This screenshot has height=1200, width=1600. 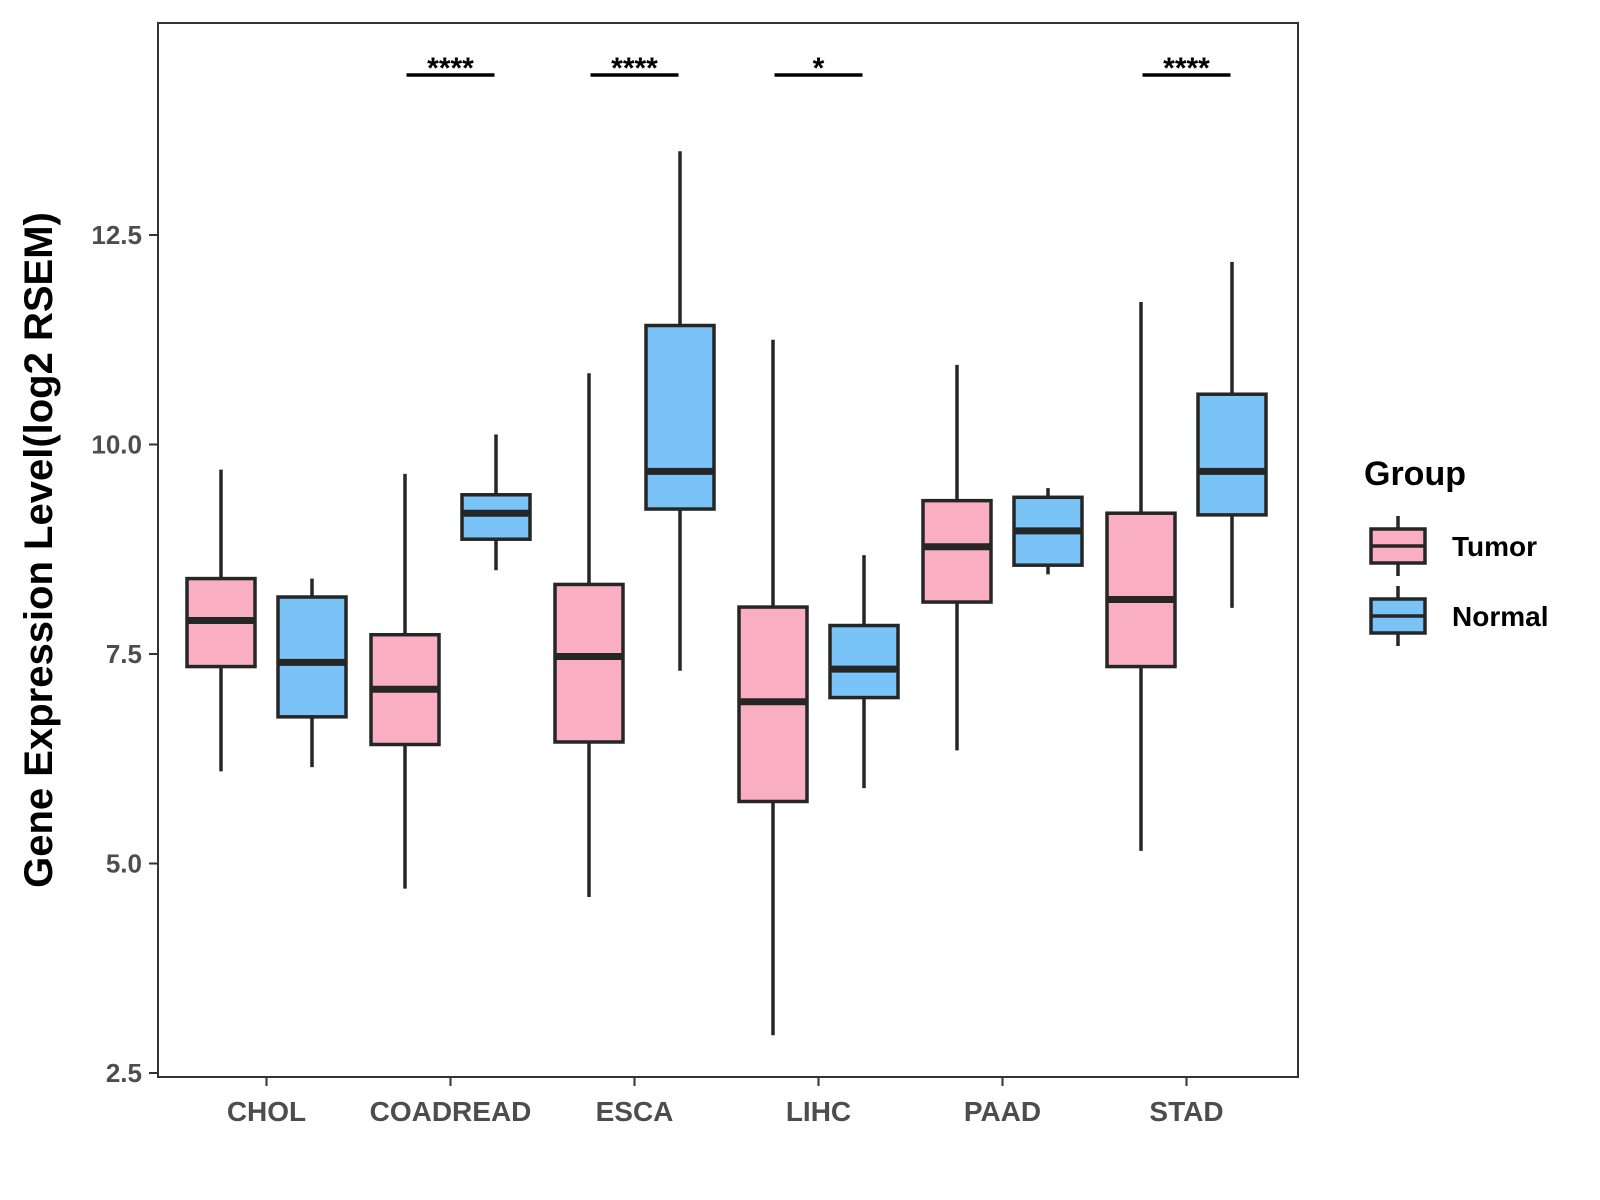 What do you see at coordinates (116, 235) in the screenshot?
I see `y-tick-label: 12.5` at bounding box center [116, 235].